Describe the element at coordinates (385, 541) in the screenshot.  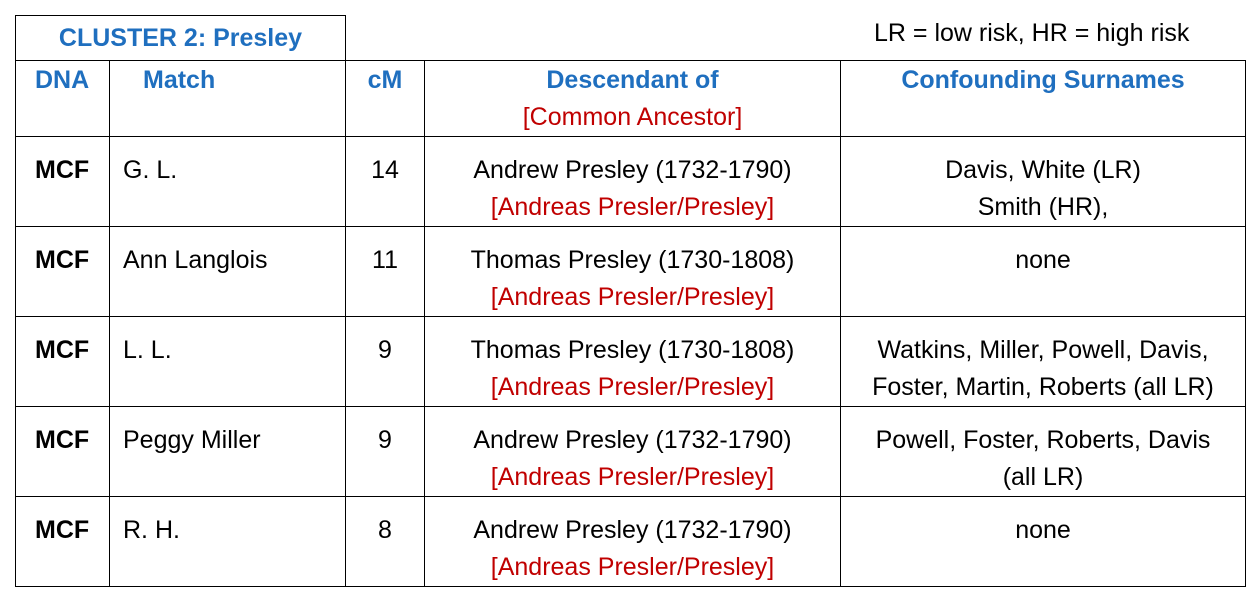
I see `cell-cm: 8` at that location.